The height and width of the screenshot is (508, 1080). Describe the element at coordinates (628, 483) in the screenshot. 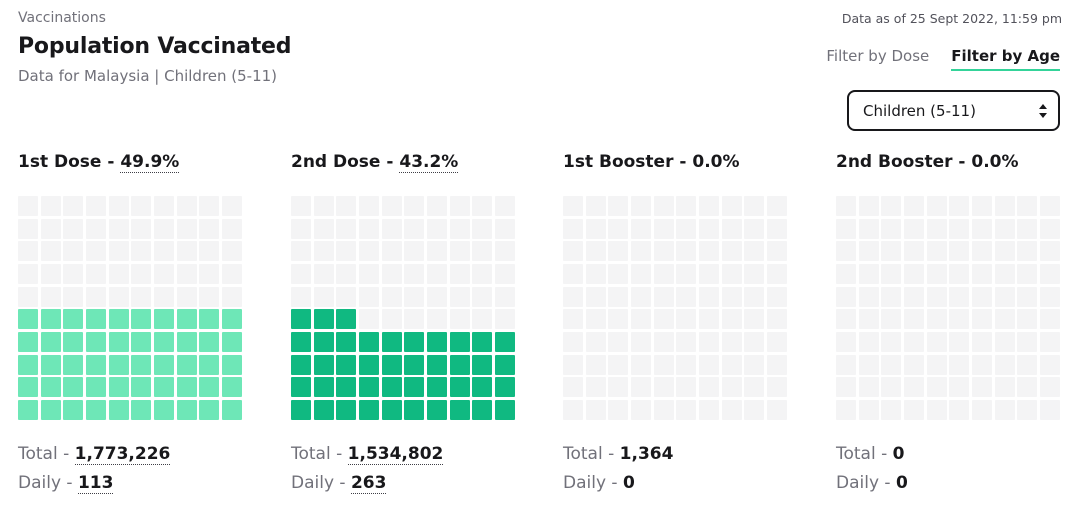

I see `daily-value: 0` at that location.